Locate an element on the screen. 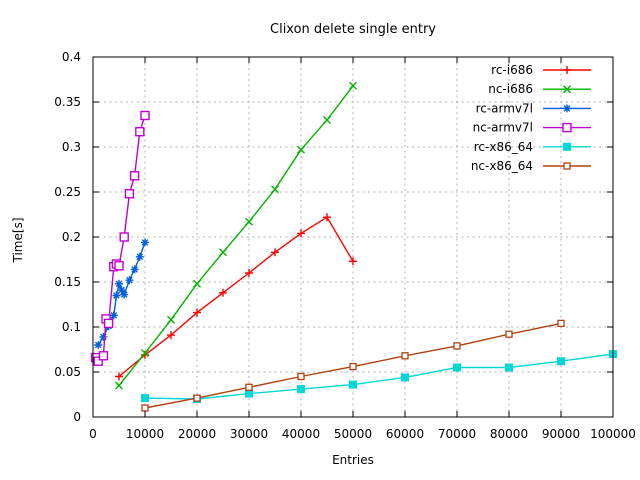 The width and height of the screenshot is (640, 480). legend-entry-nc-x86_64: nc-x86_64 is located at coordinates (531, 166).